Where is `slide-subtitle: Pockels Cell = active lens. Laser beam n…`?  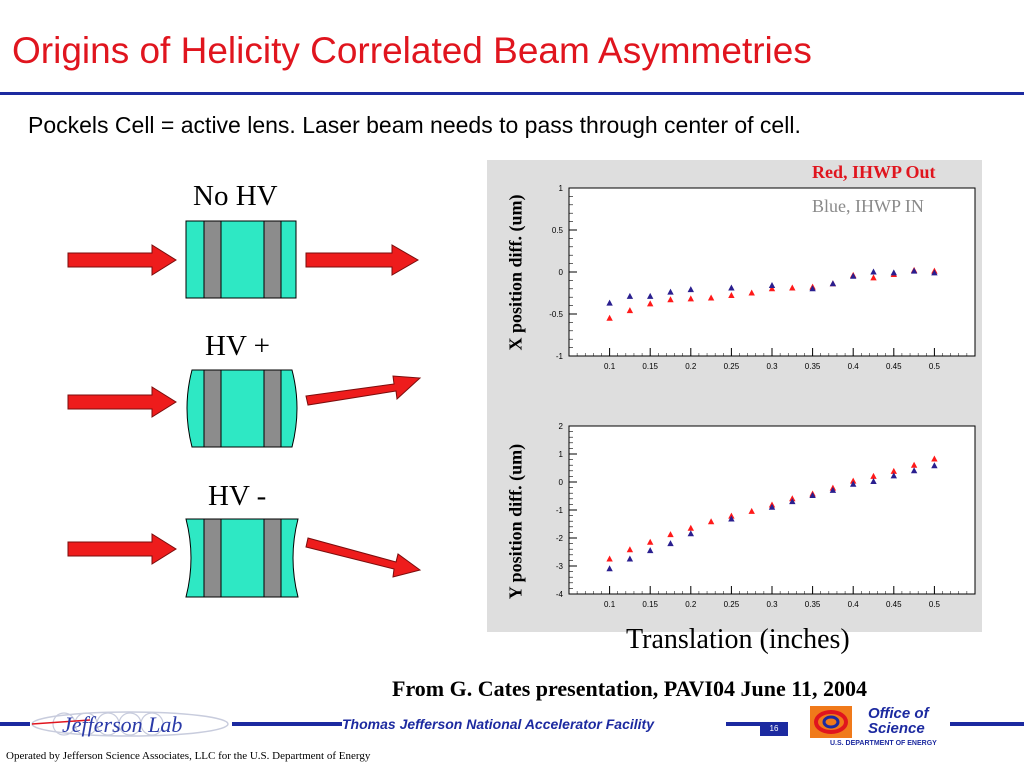 slide-subtitle: Pockels Cell = active lens. Laser beam n… is located at coordinates (414, 125).